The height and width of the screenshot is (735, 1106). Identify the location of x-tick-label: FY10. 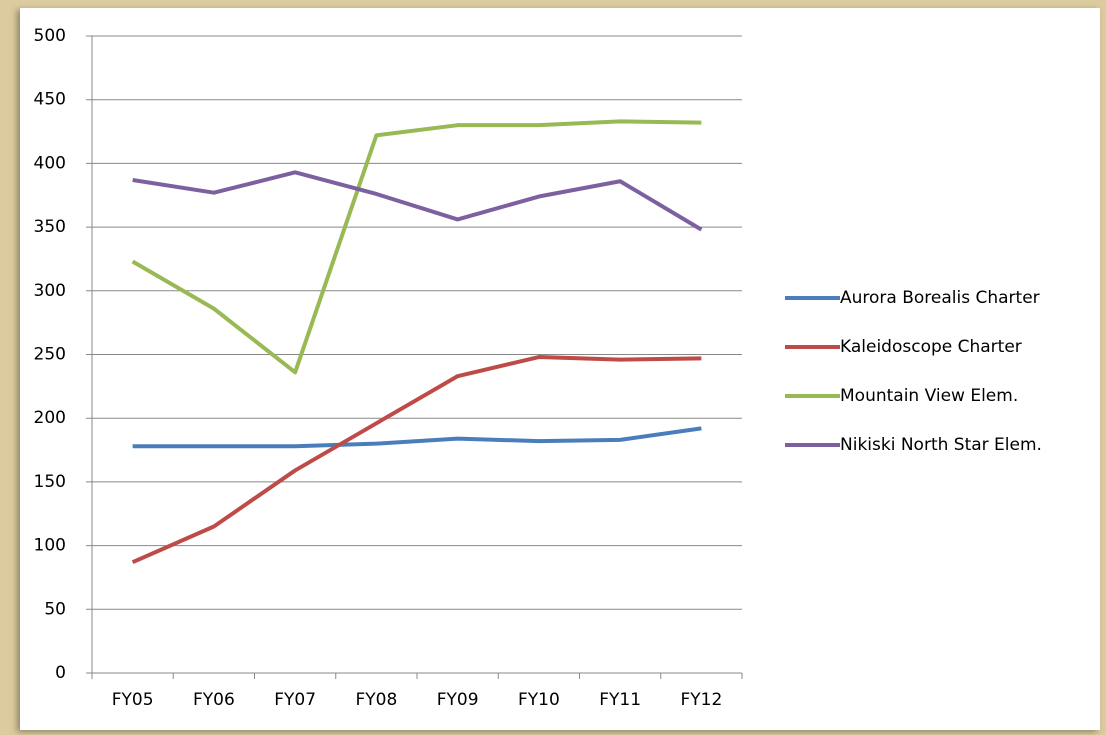
(539, 700).